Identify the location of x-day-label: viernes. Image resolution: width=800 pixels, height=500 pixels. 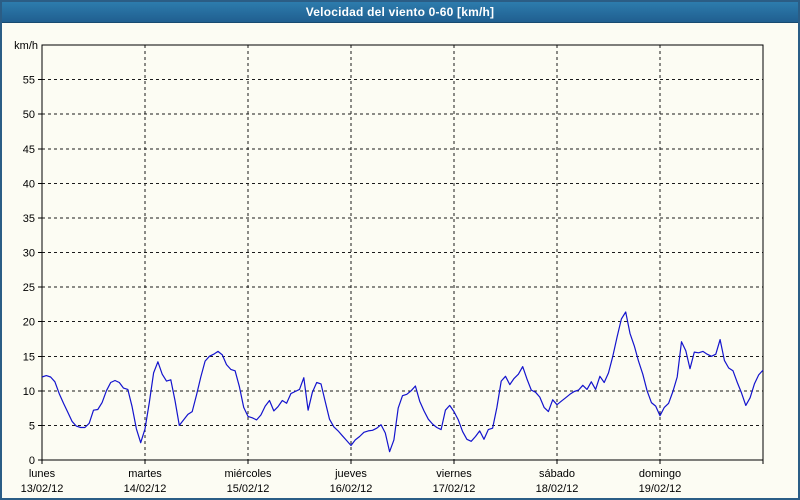
(454, 474).